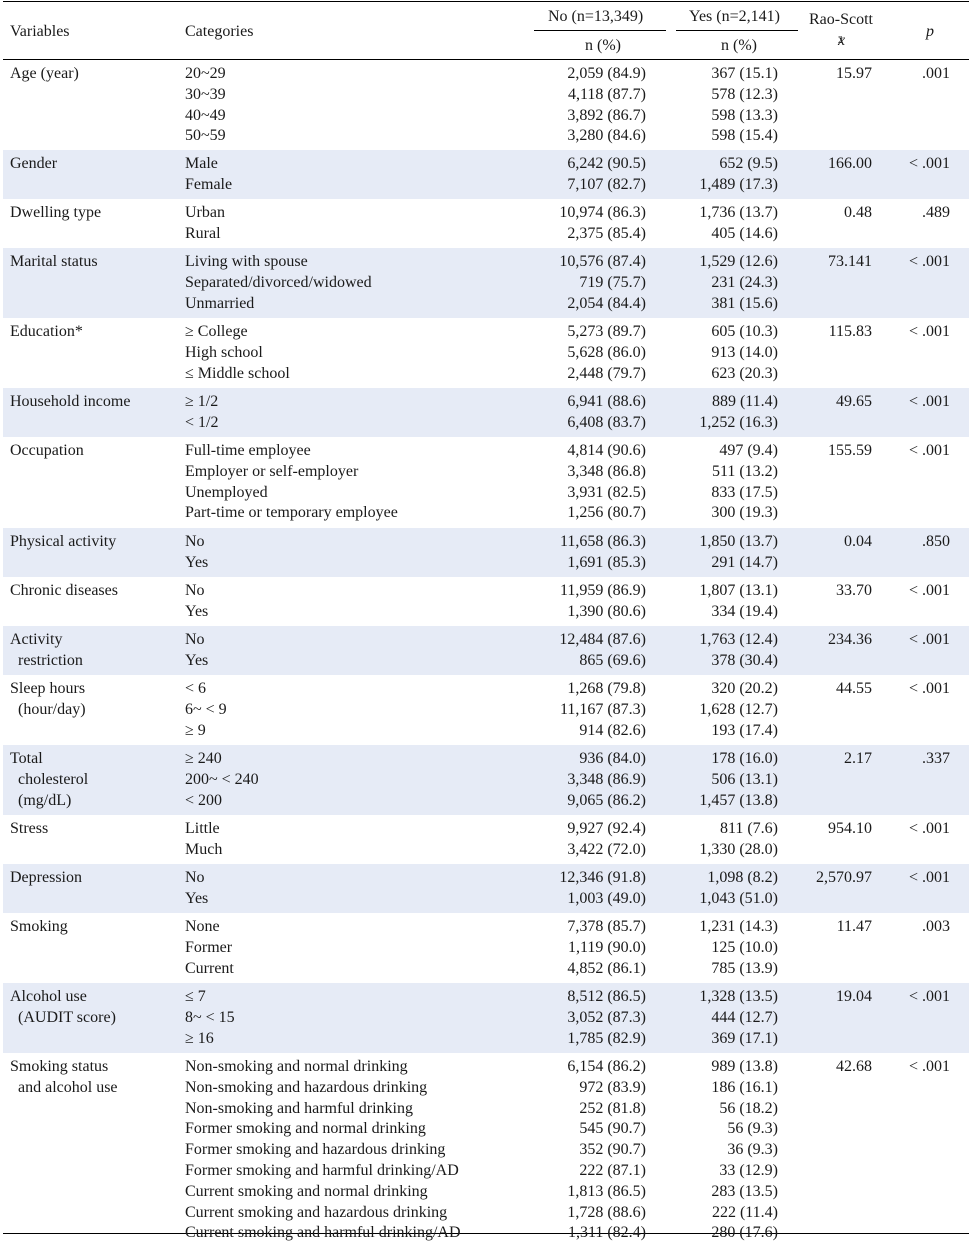  What do you see at coordinates (936, 212) in the screenshot?
I see `p-value-cell: .489` at bounding box center [936, 212].